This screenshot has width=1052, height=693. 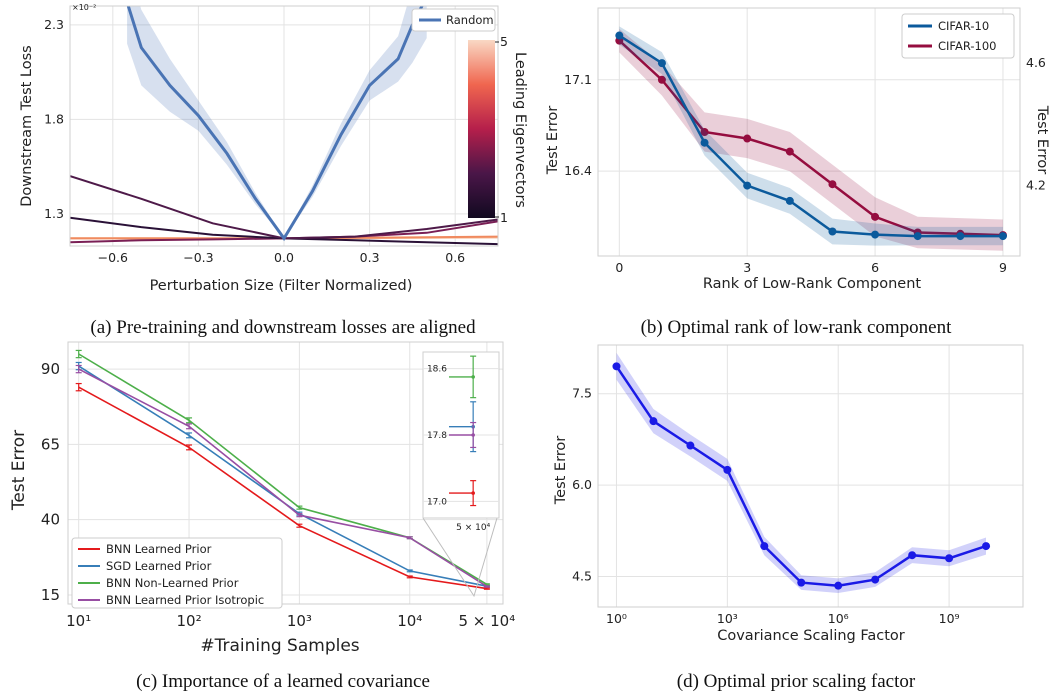 I want to click on y-tick-label-right: 4.6, so click(x=1036, y=62).